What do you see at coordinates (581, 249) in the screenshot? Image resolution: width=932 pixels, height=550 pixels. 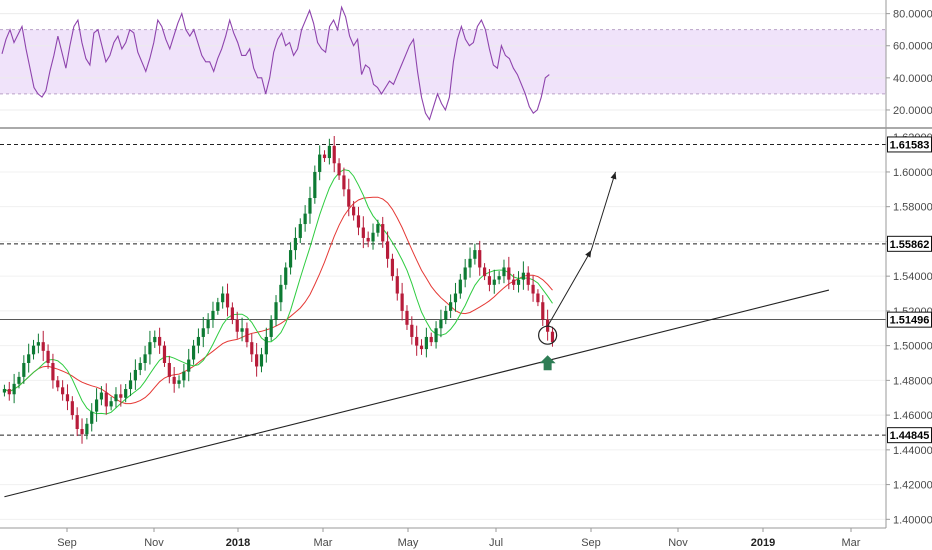 I see `projection-arrow-path` at bounding box center [581, 249].